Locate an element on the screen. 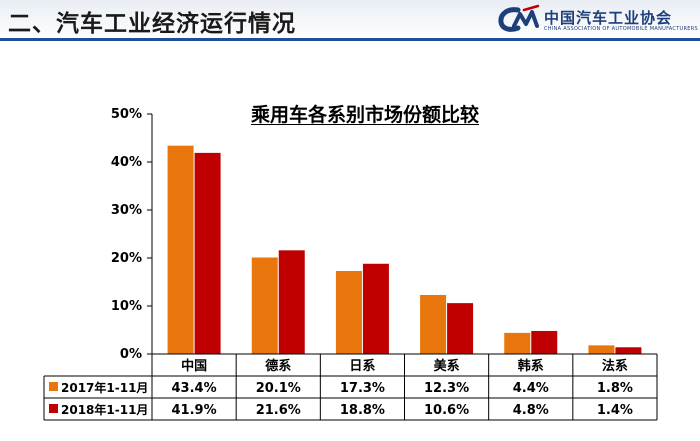  header-divider is located at coordinates (350, 39).